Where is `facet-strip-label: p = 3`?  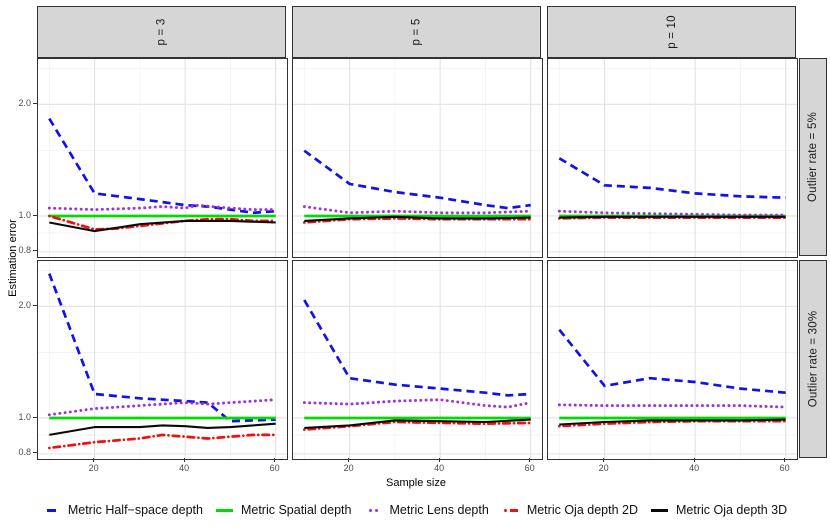 facet-strip-label: p = 3 is located at coordinates (161, 32).